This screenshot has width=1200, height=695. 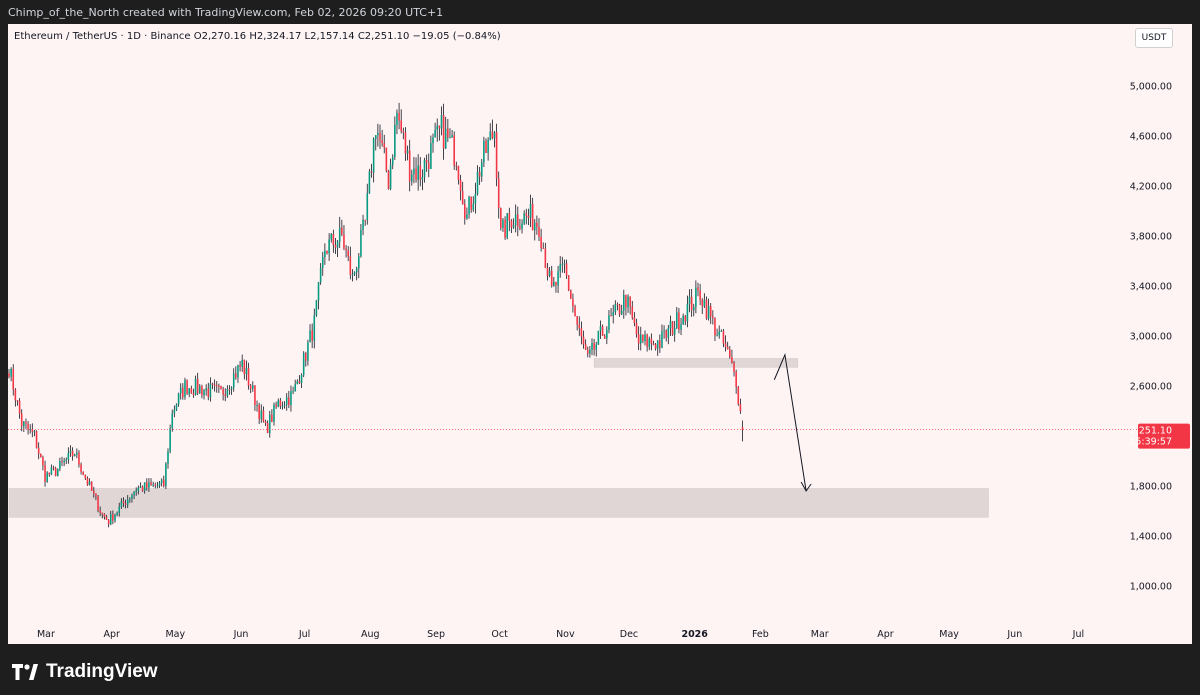 I want to click on x-tick-label: Feb, so click(x=760, y=634).